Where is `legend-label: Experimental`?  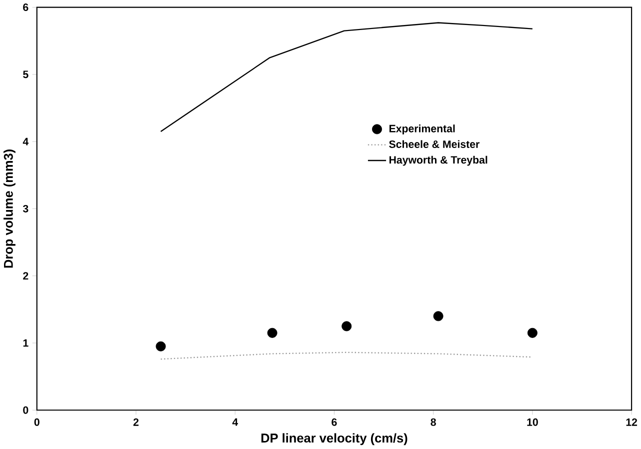
legend-label: Experimental is located at coordinates (422, 129).